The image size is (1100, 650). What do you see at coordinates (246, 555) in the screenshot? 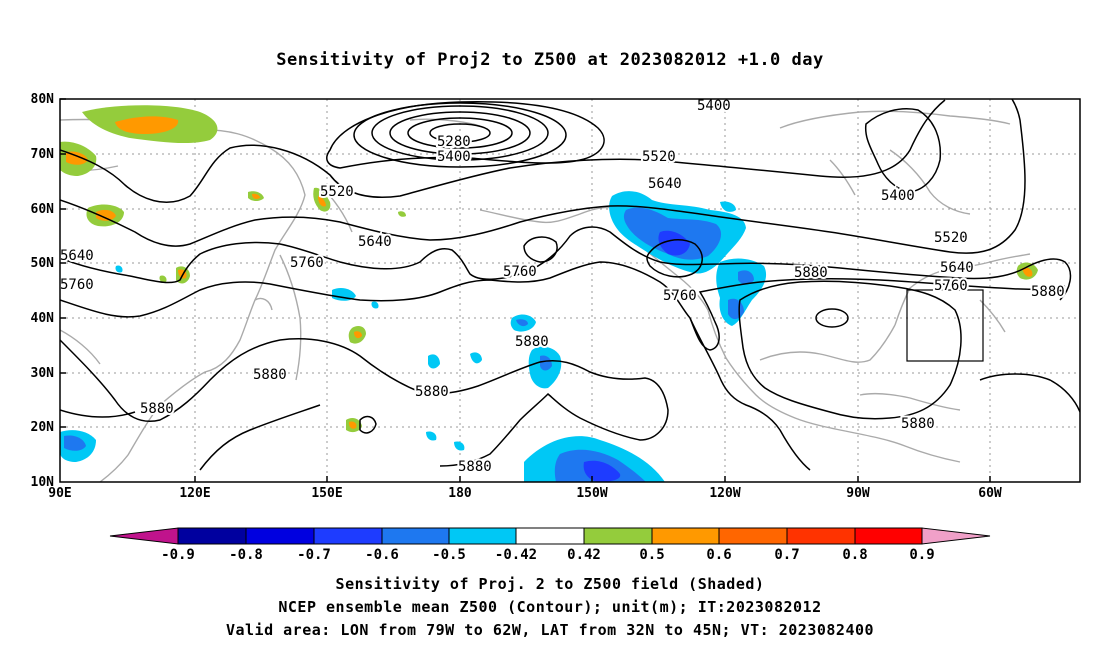
I see `colorbar-label: -0.8` at bounding box center [246, 555].